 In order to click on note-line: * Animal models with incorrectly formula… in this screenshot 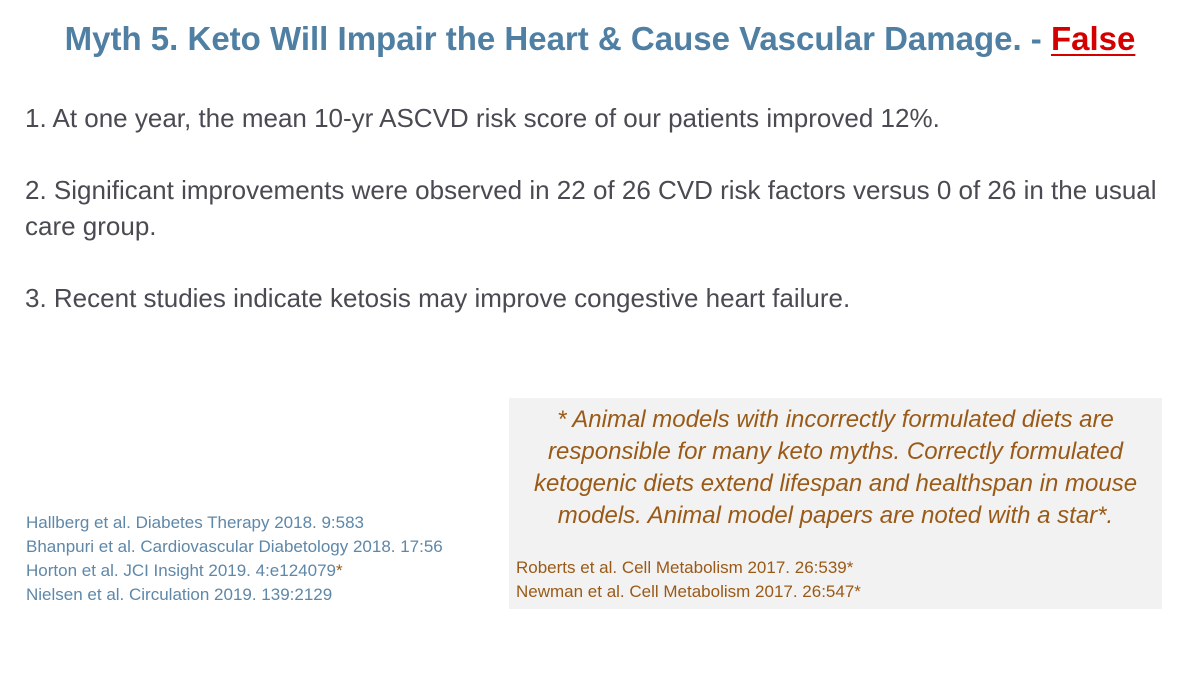, I will do `click(835, 419)`.